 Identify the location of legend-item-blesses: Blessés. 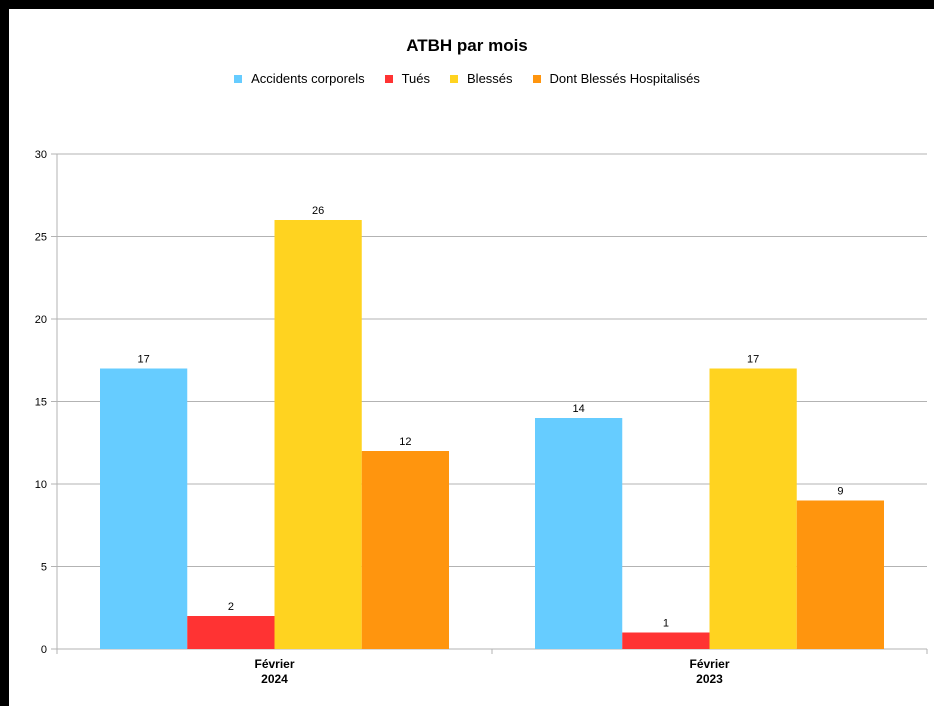
(481, 78).